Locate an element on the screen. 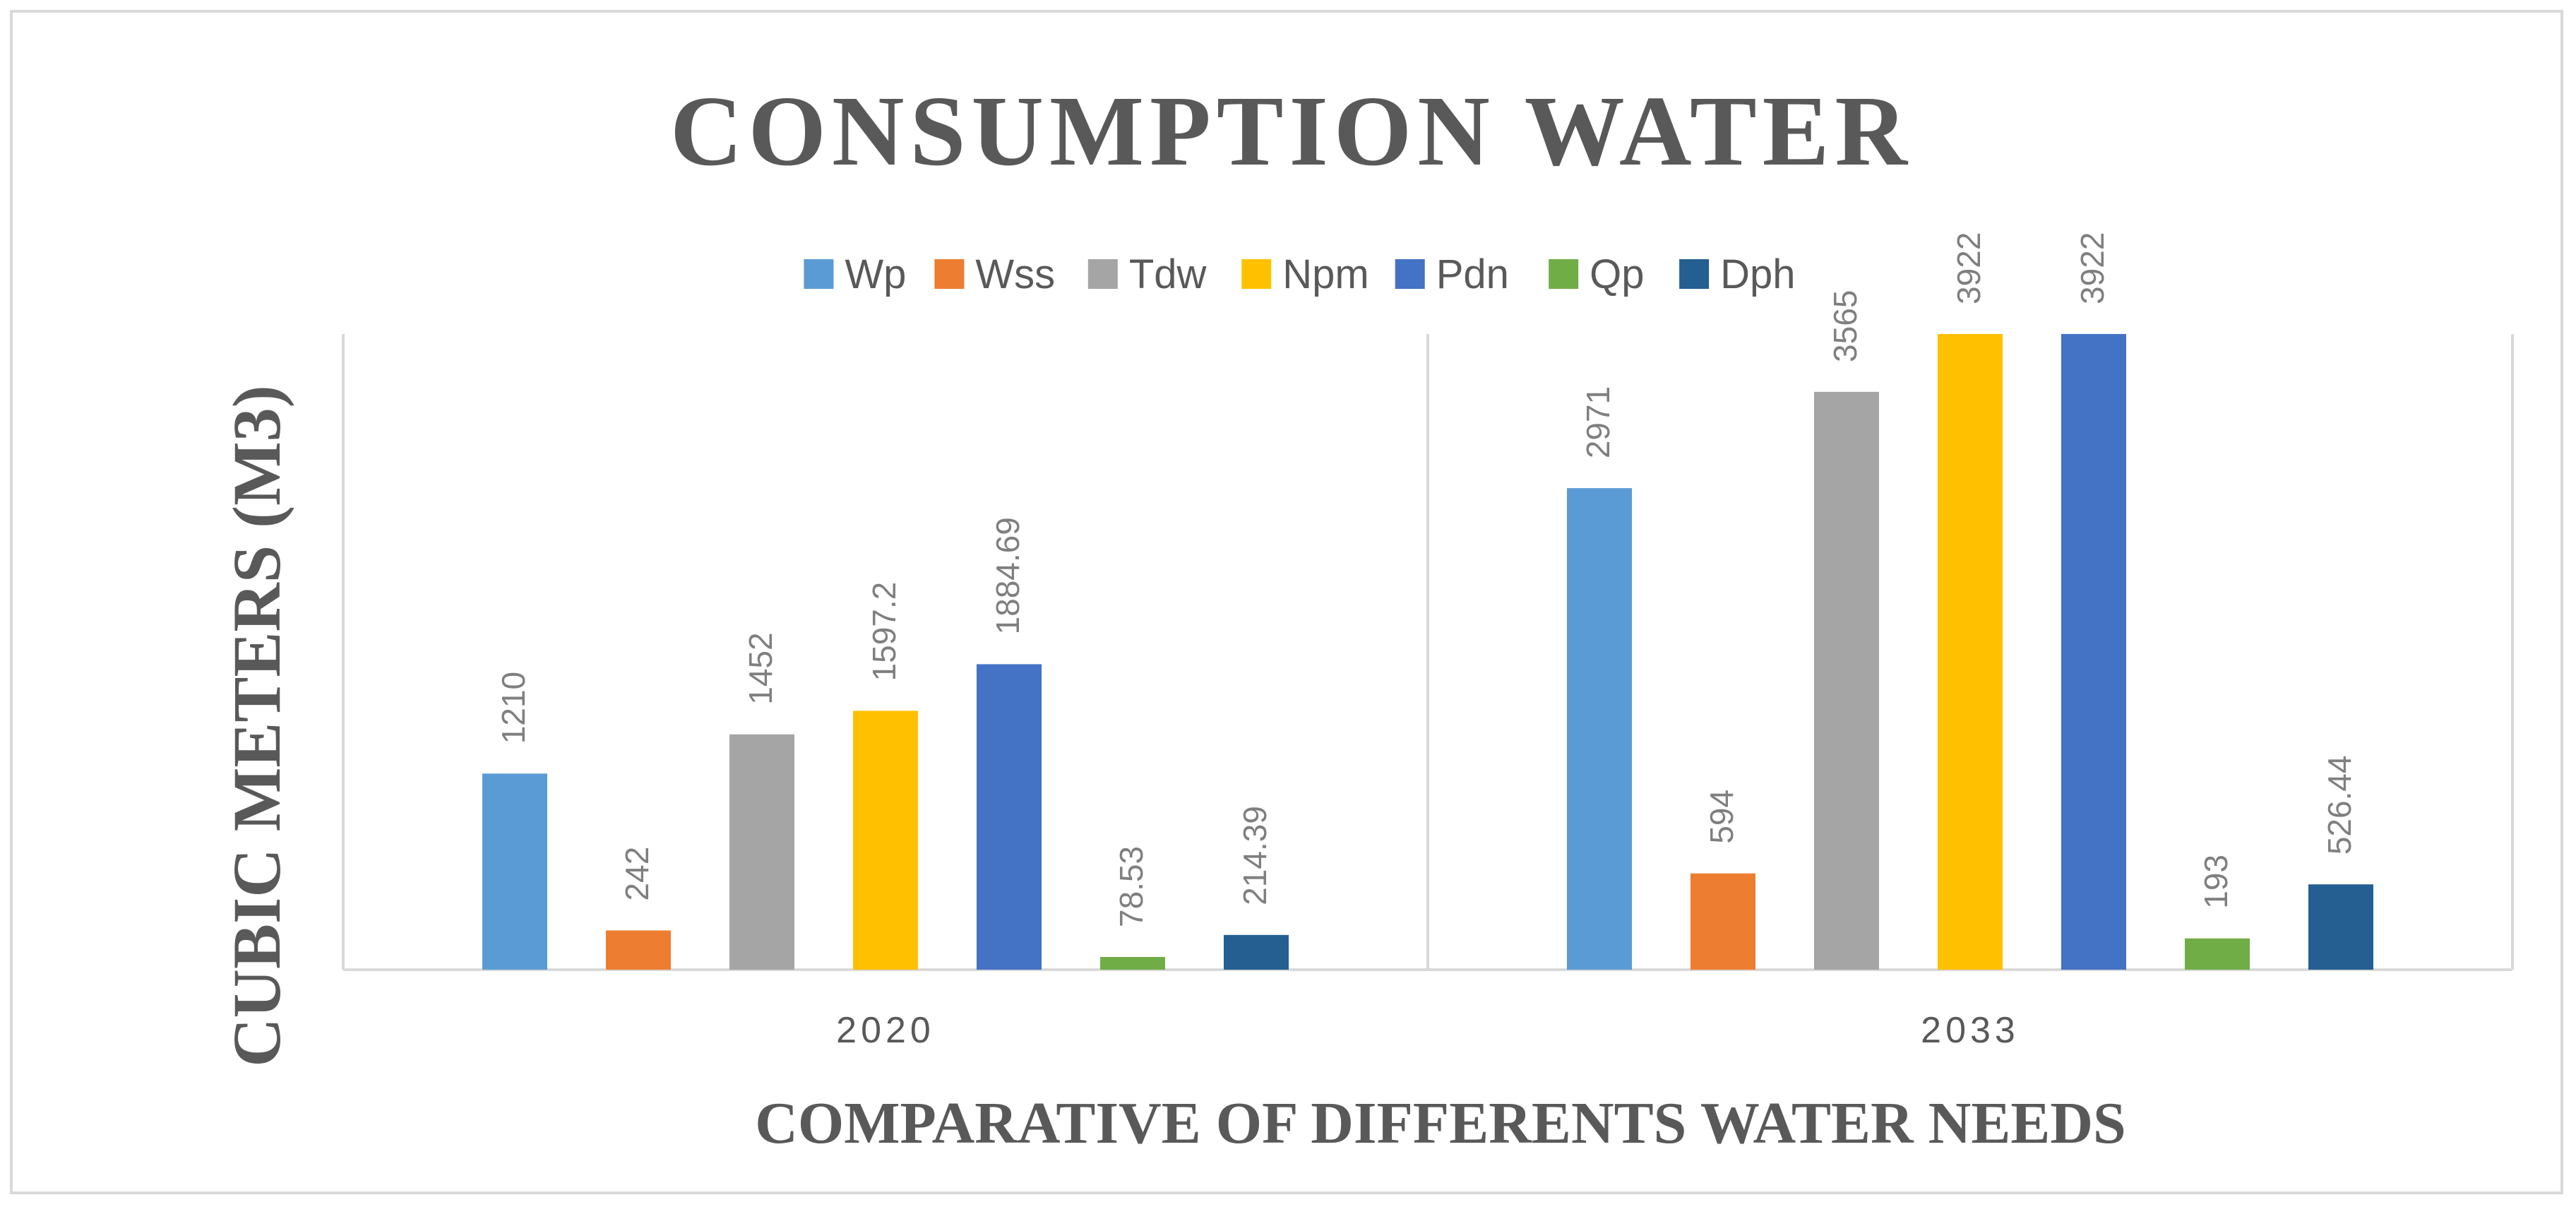 The image size is (2576, 1207). bar-dph-2020 is located at coordinates (1256, 952).